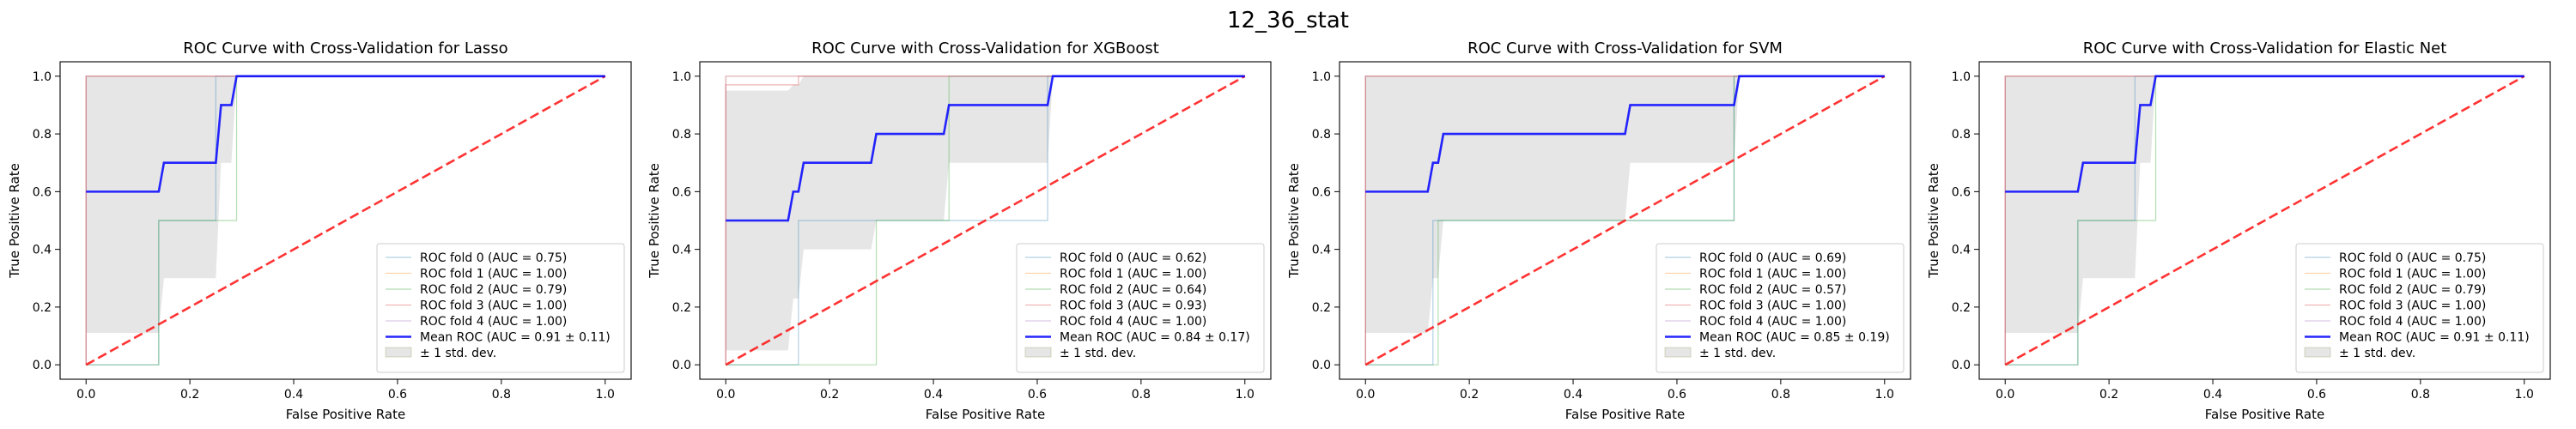 The width and height of the screenshot is (2576, 429). What do you see at coordinates (1133, 306) in the screenshot?
I see `legend-fold-3-label: ROC fold 3 (AUC = 0.93)` at bounding box center [1133, 306].